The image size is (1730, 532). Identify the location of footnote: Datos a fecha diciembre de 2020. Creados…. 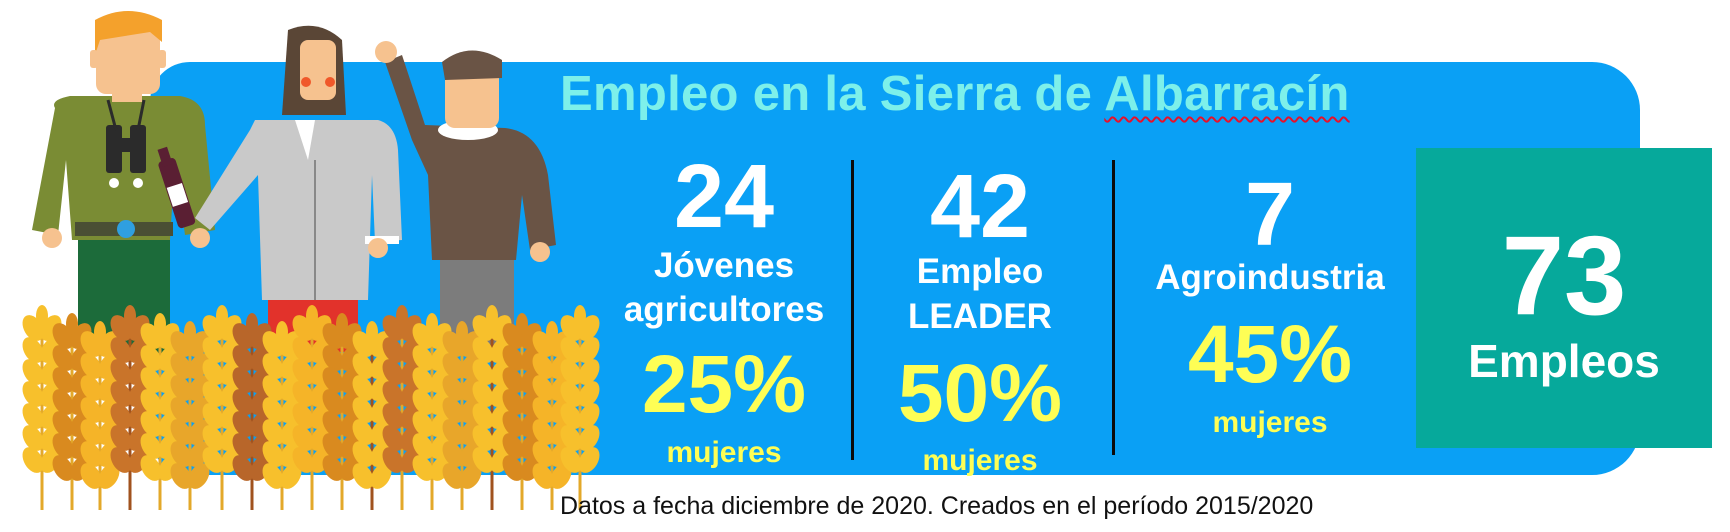
(937, 506).